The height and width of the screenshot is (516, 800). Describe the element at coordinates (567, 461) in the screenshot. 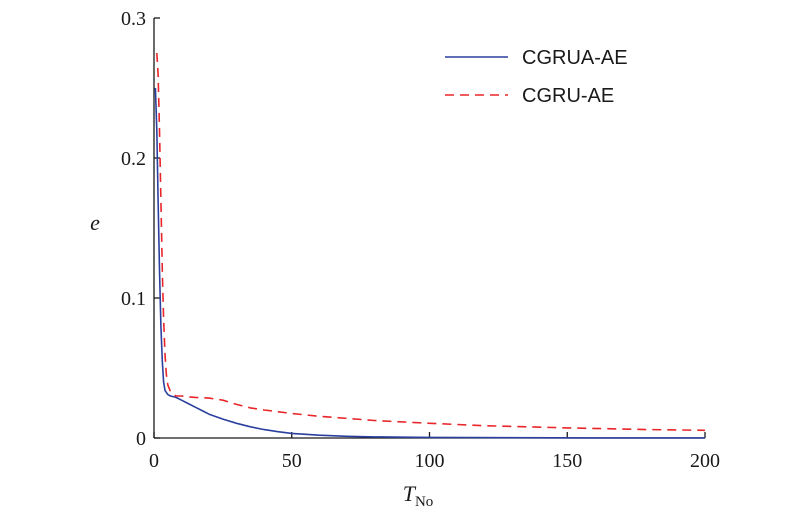

I see `x-tick-label: 150` at that location.